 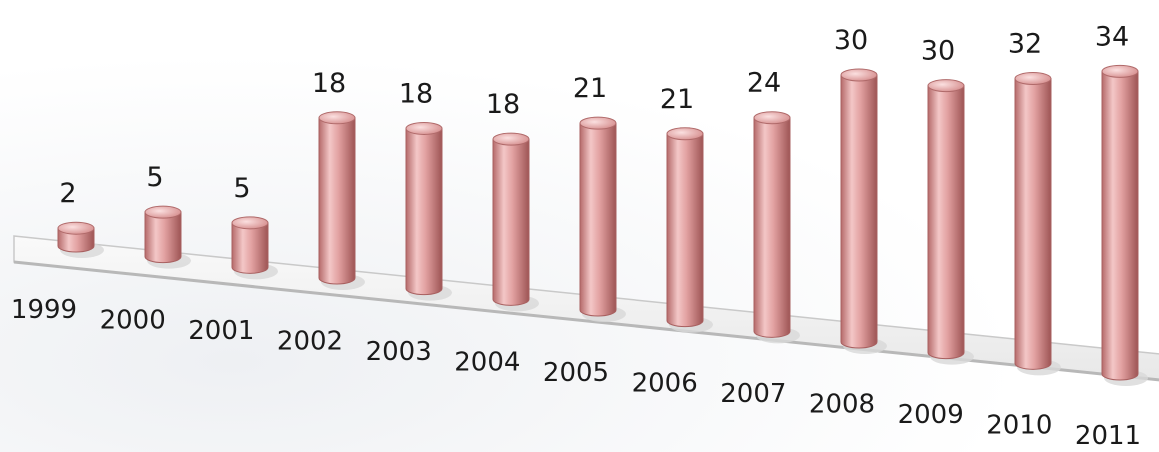 I want to click on data-label-2008: 30, so click(x=851, y=40).